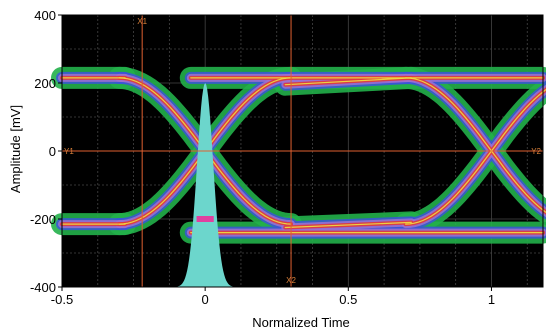 Image resolution: width=546 pixels, height=332 pixels. What do you see at coordinates (536, 151) in the screenshot?
I see `cursor-y-label: Y2` at bounding box center [536, 151].